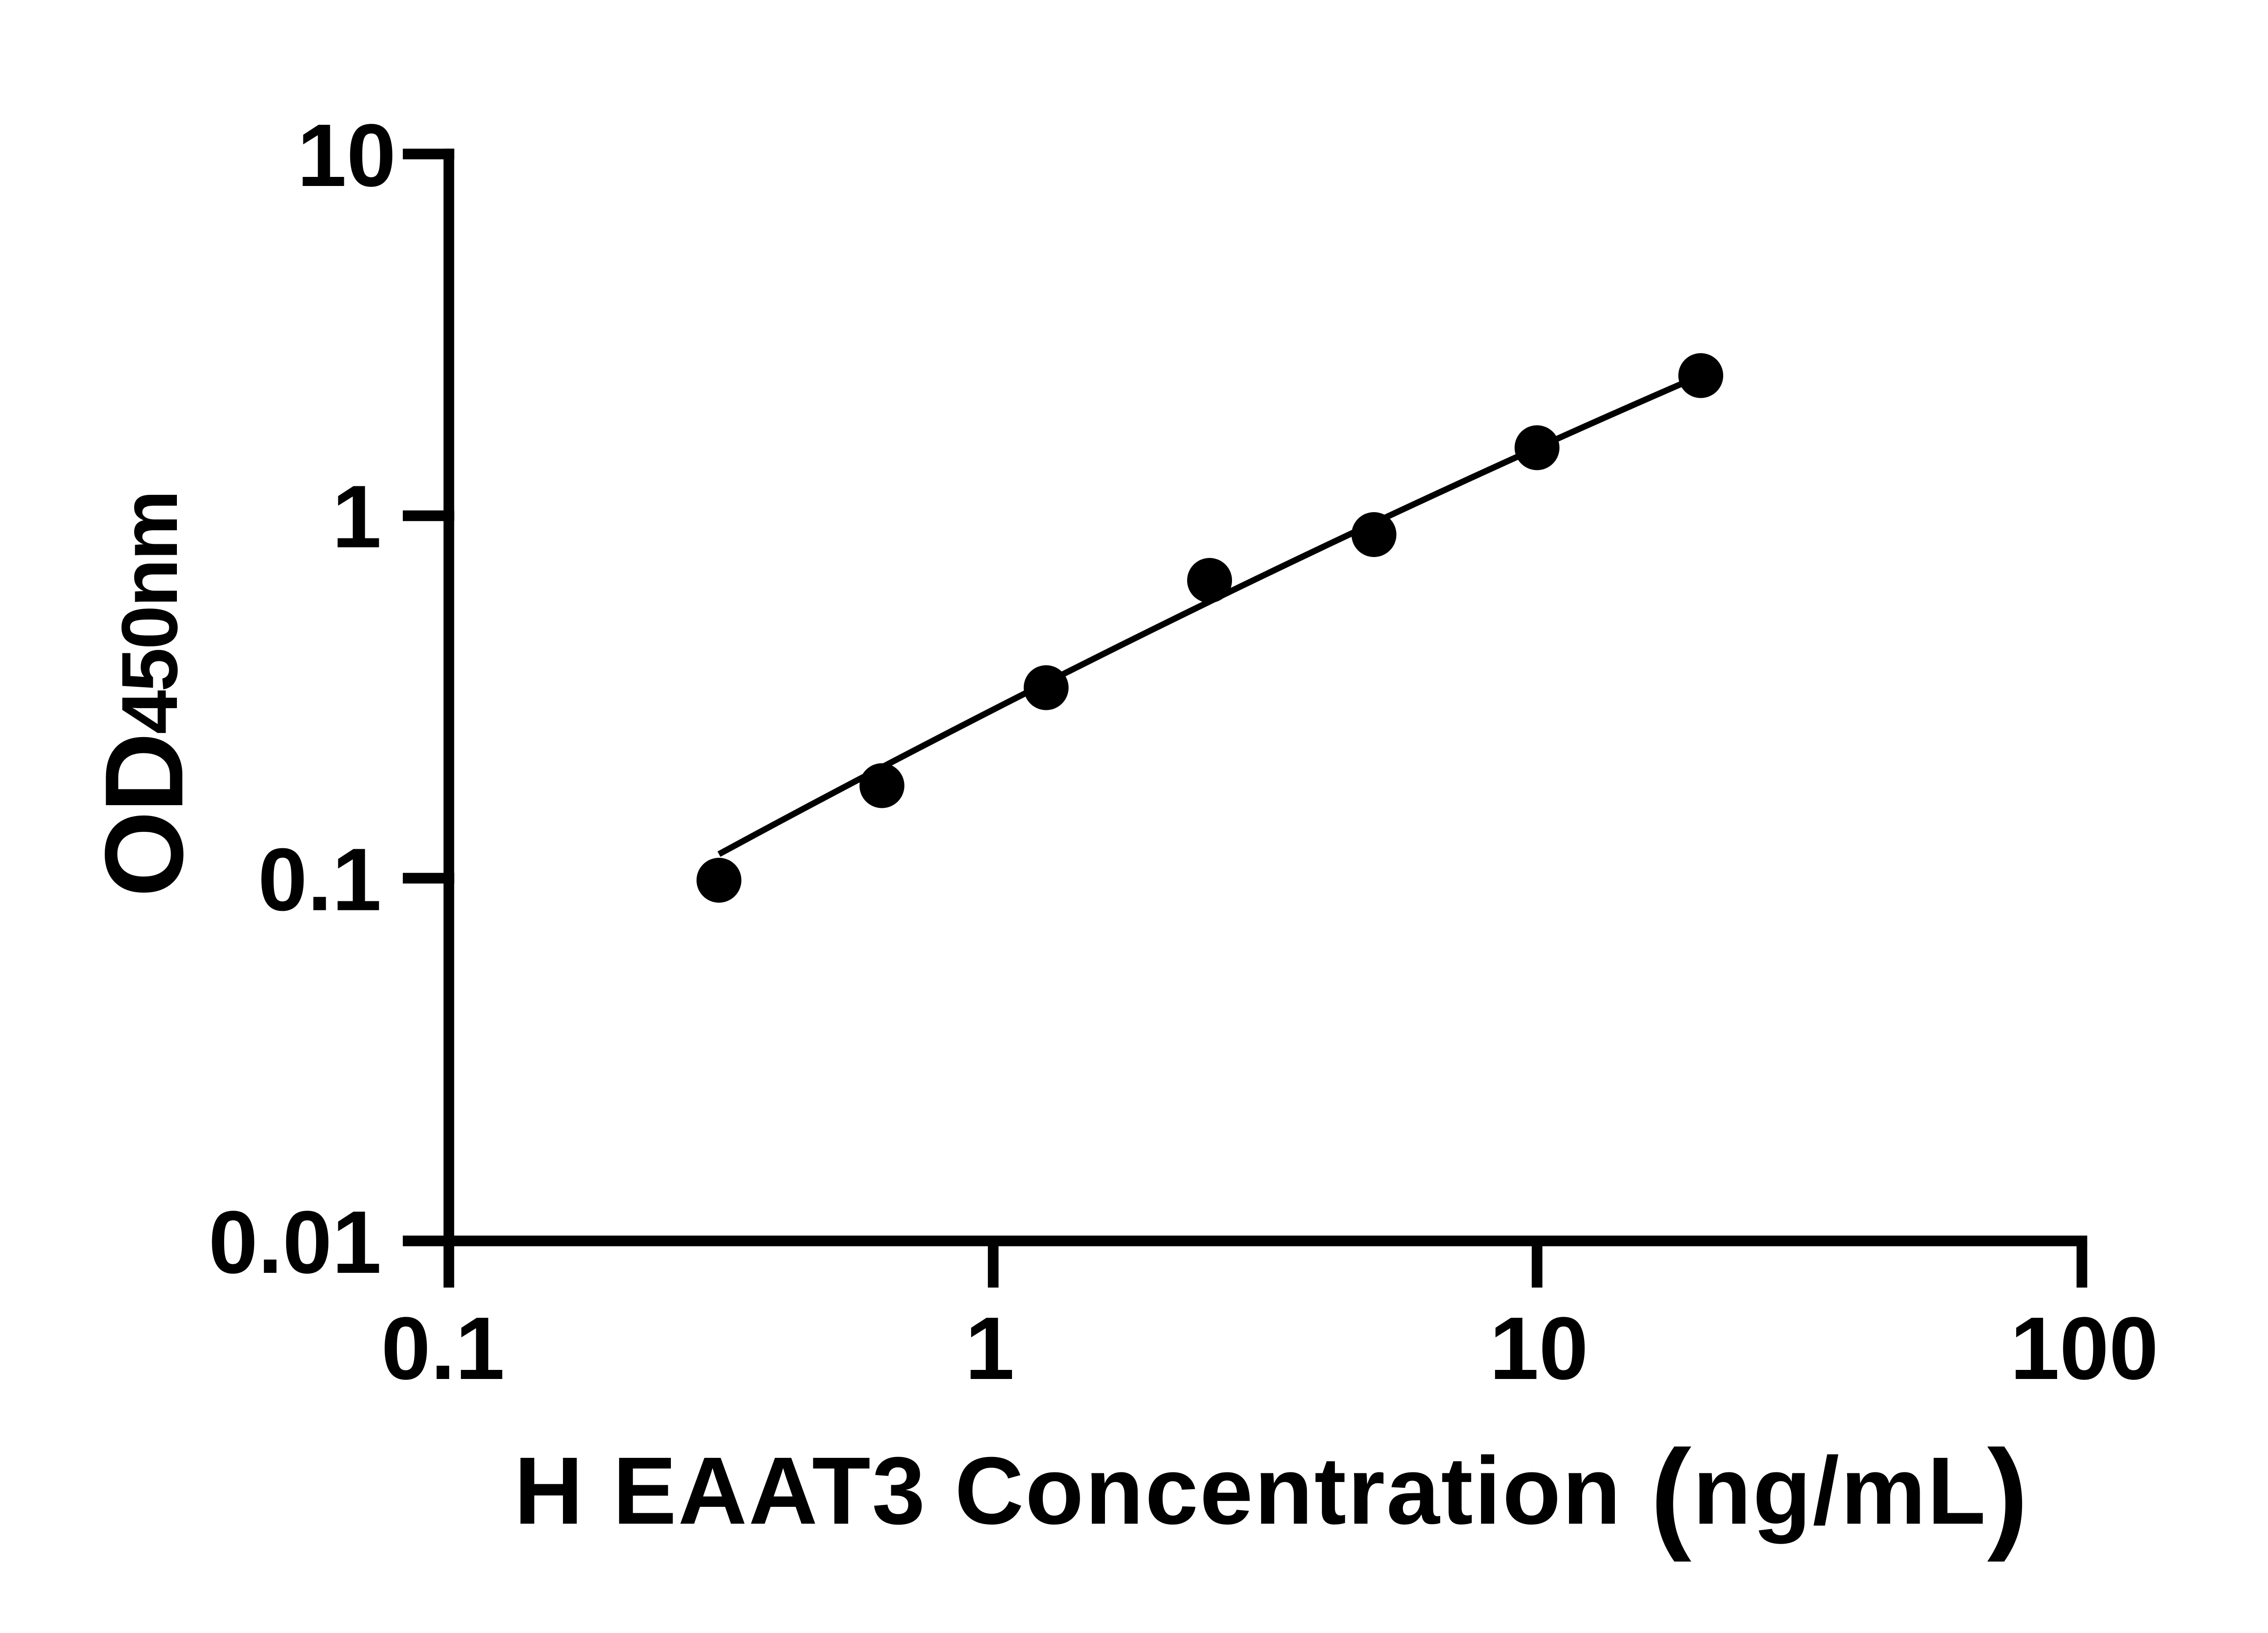  What do you see at coordinates (144, 694) in the screenshot?
I see `svg-text: OD450nm` at bounding box center [144, 694].